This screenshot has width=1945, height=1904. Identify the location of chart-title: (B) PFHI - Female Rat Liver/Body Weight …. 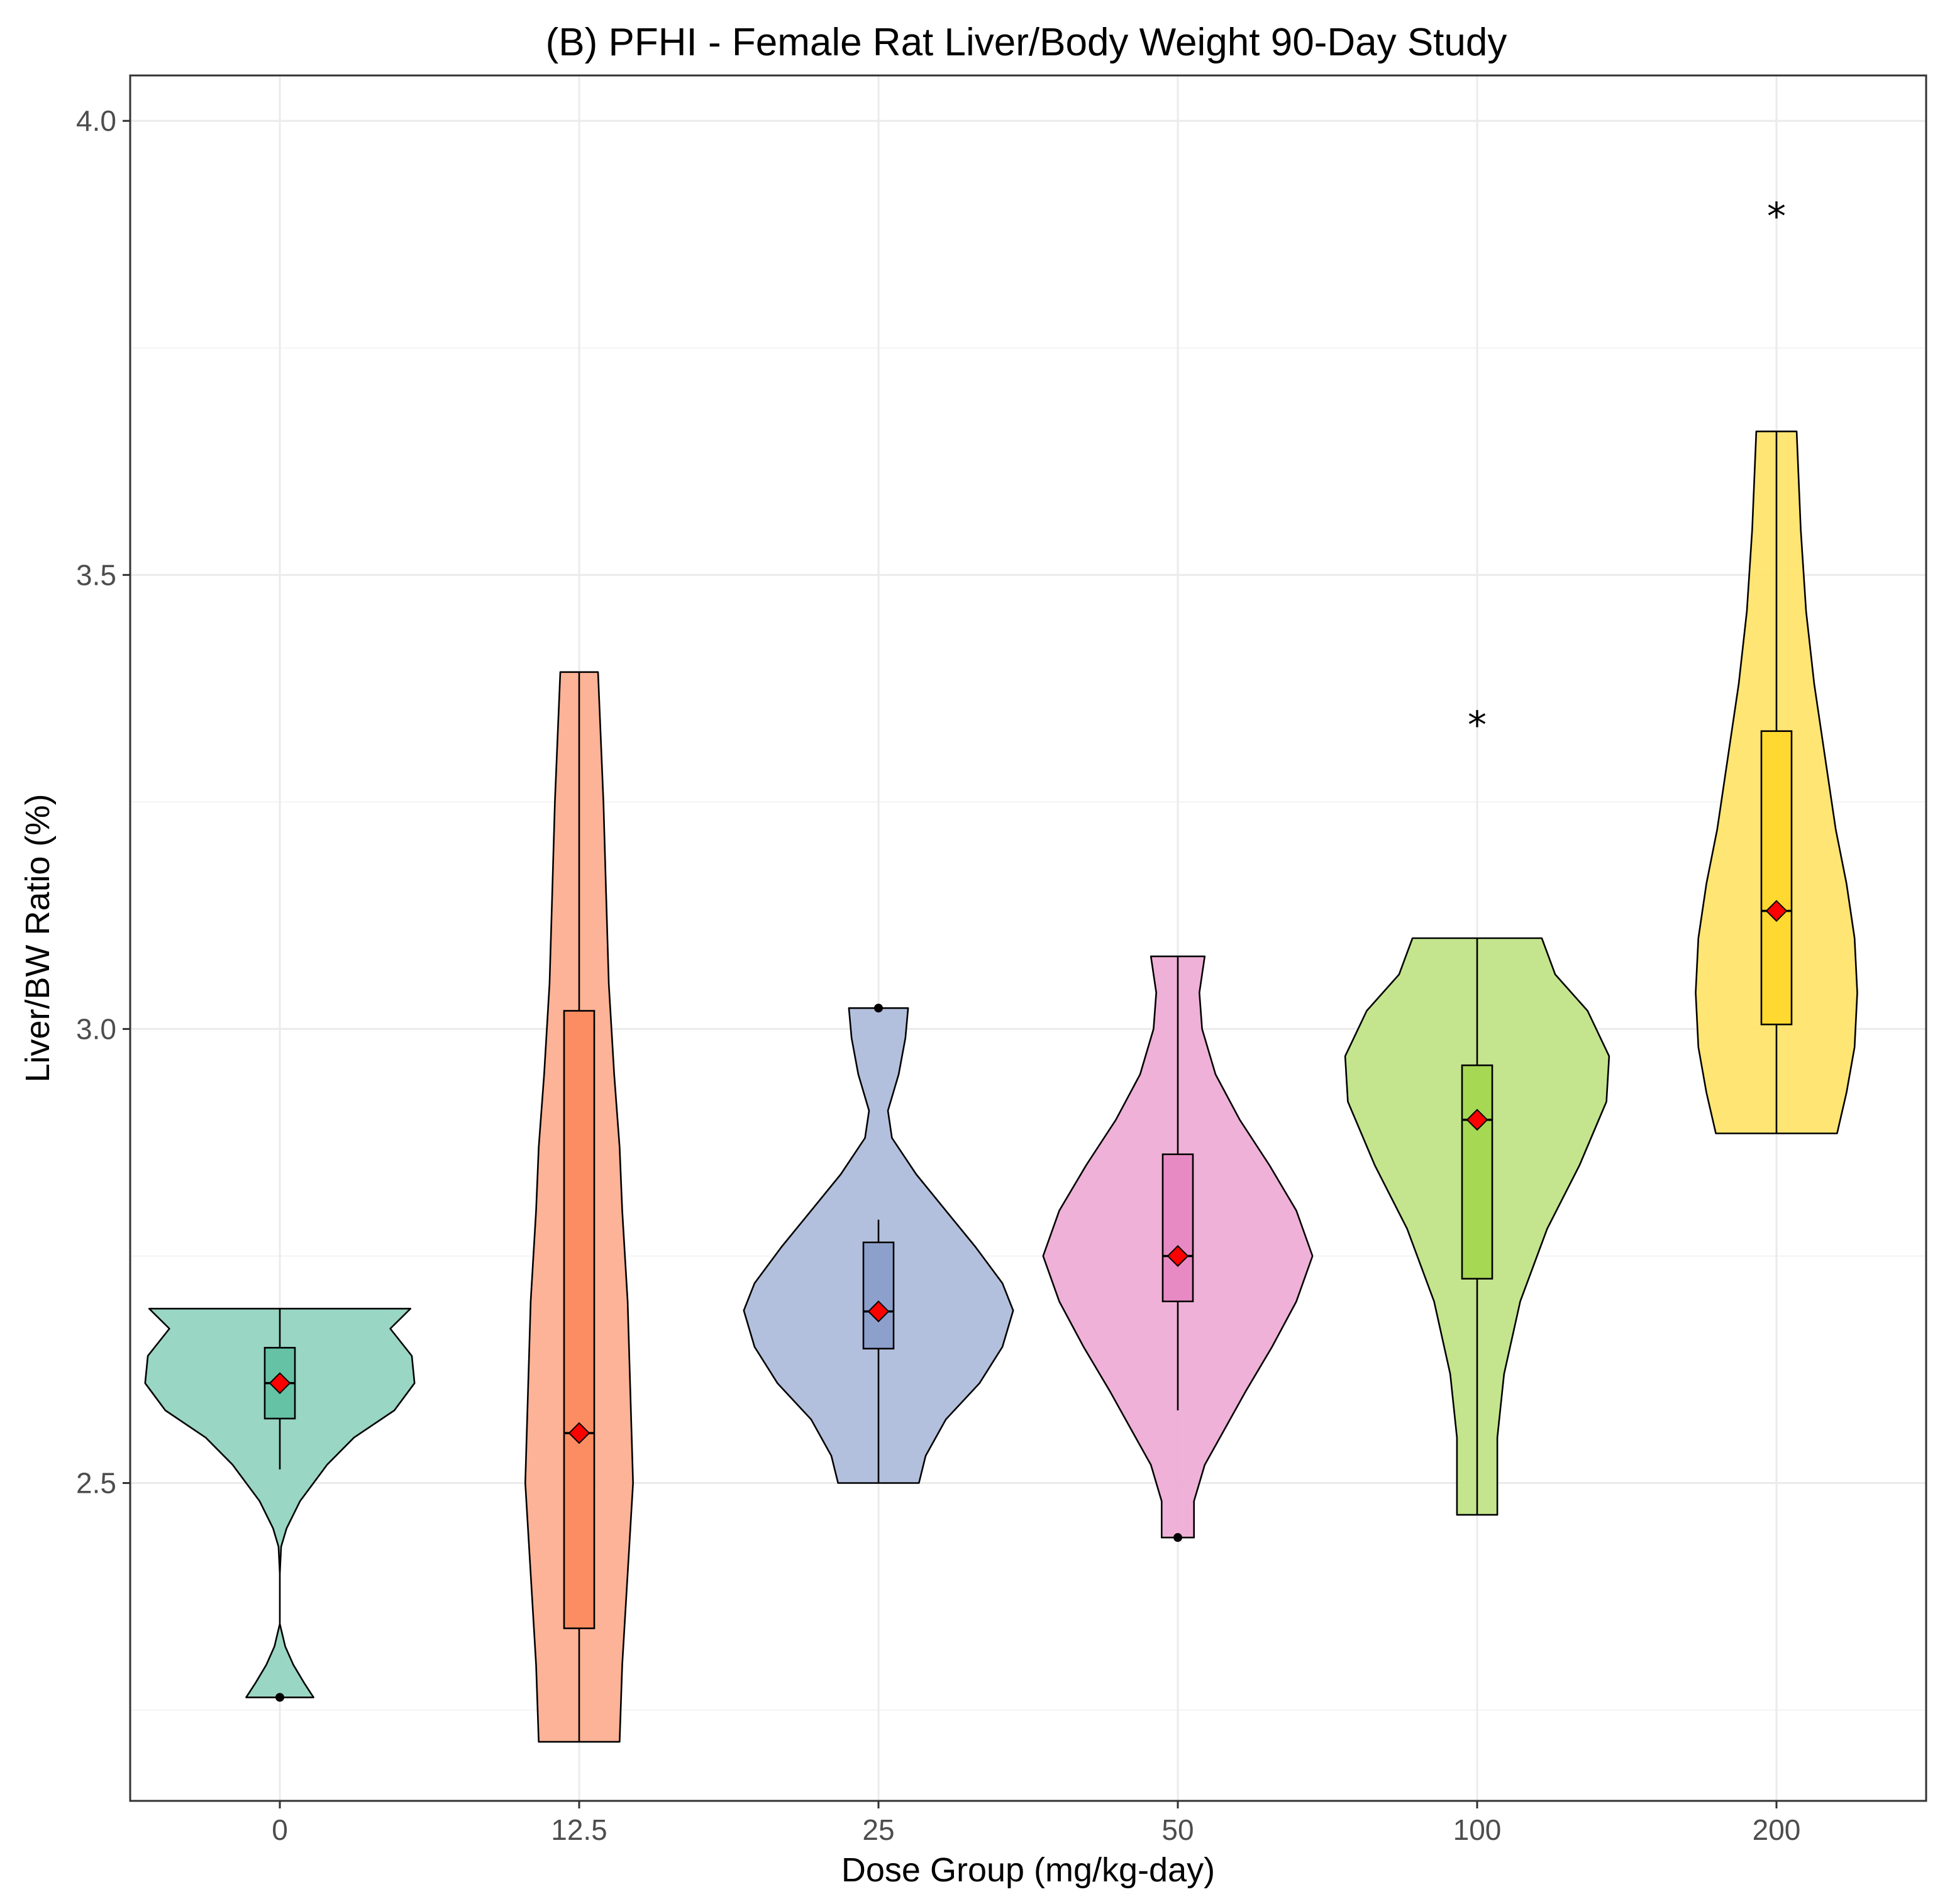
(1026, 42).